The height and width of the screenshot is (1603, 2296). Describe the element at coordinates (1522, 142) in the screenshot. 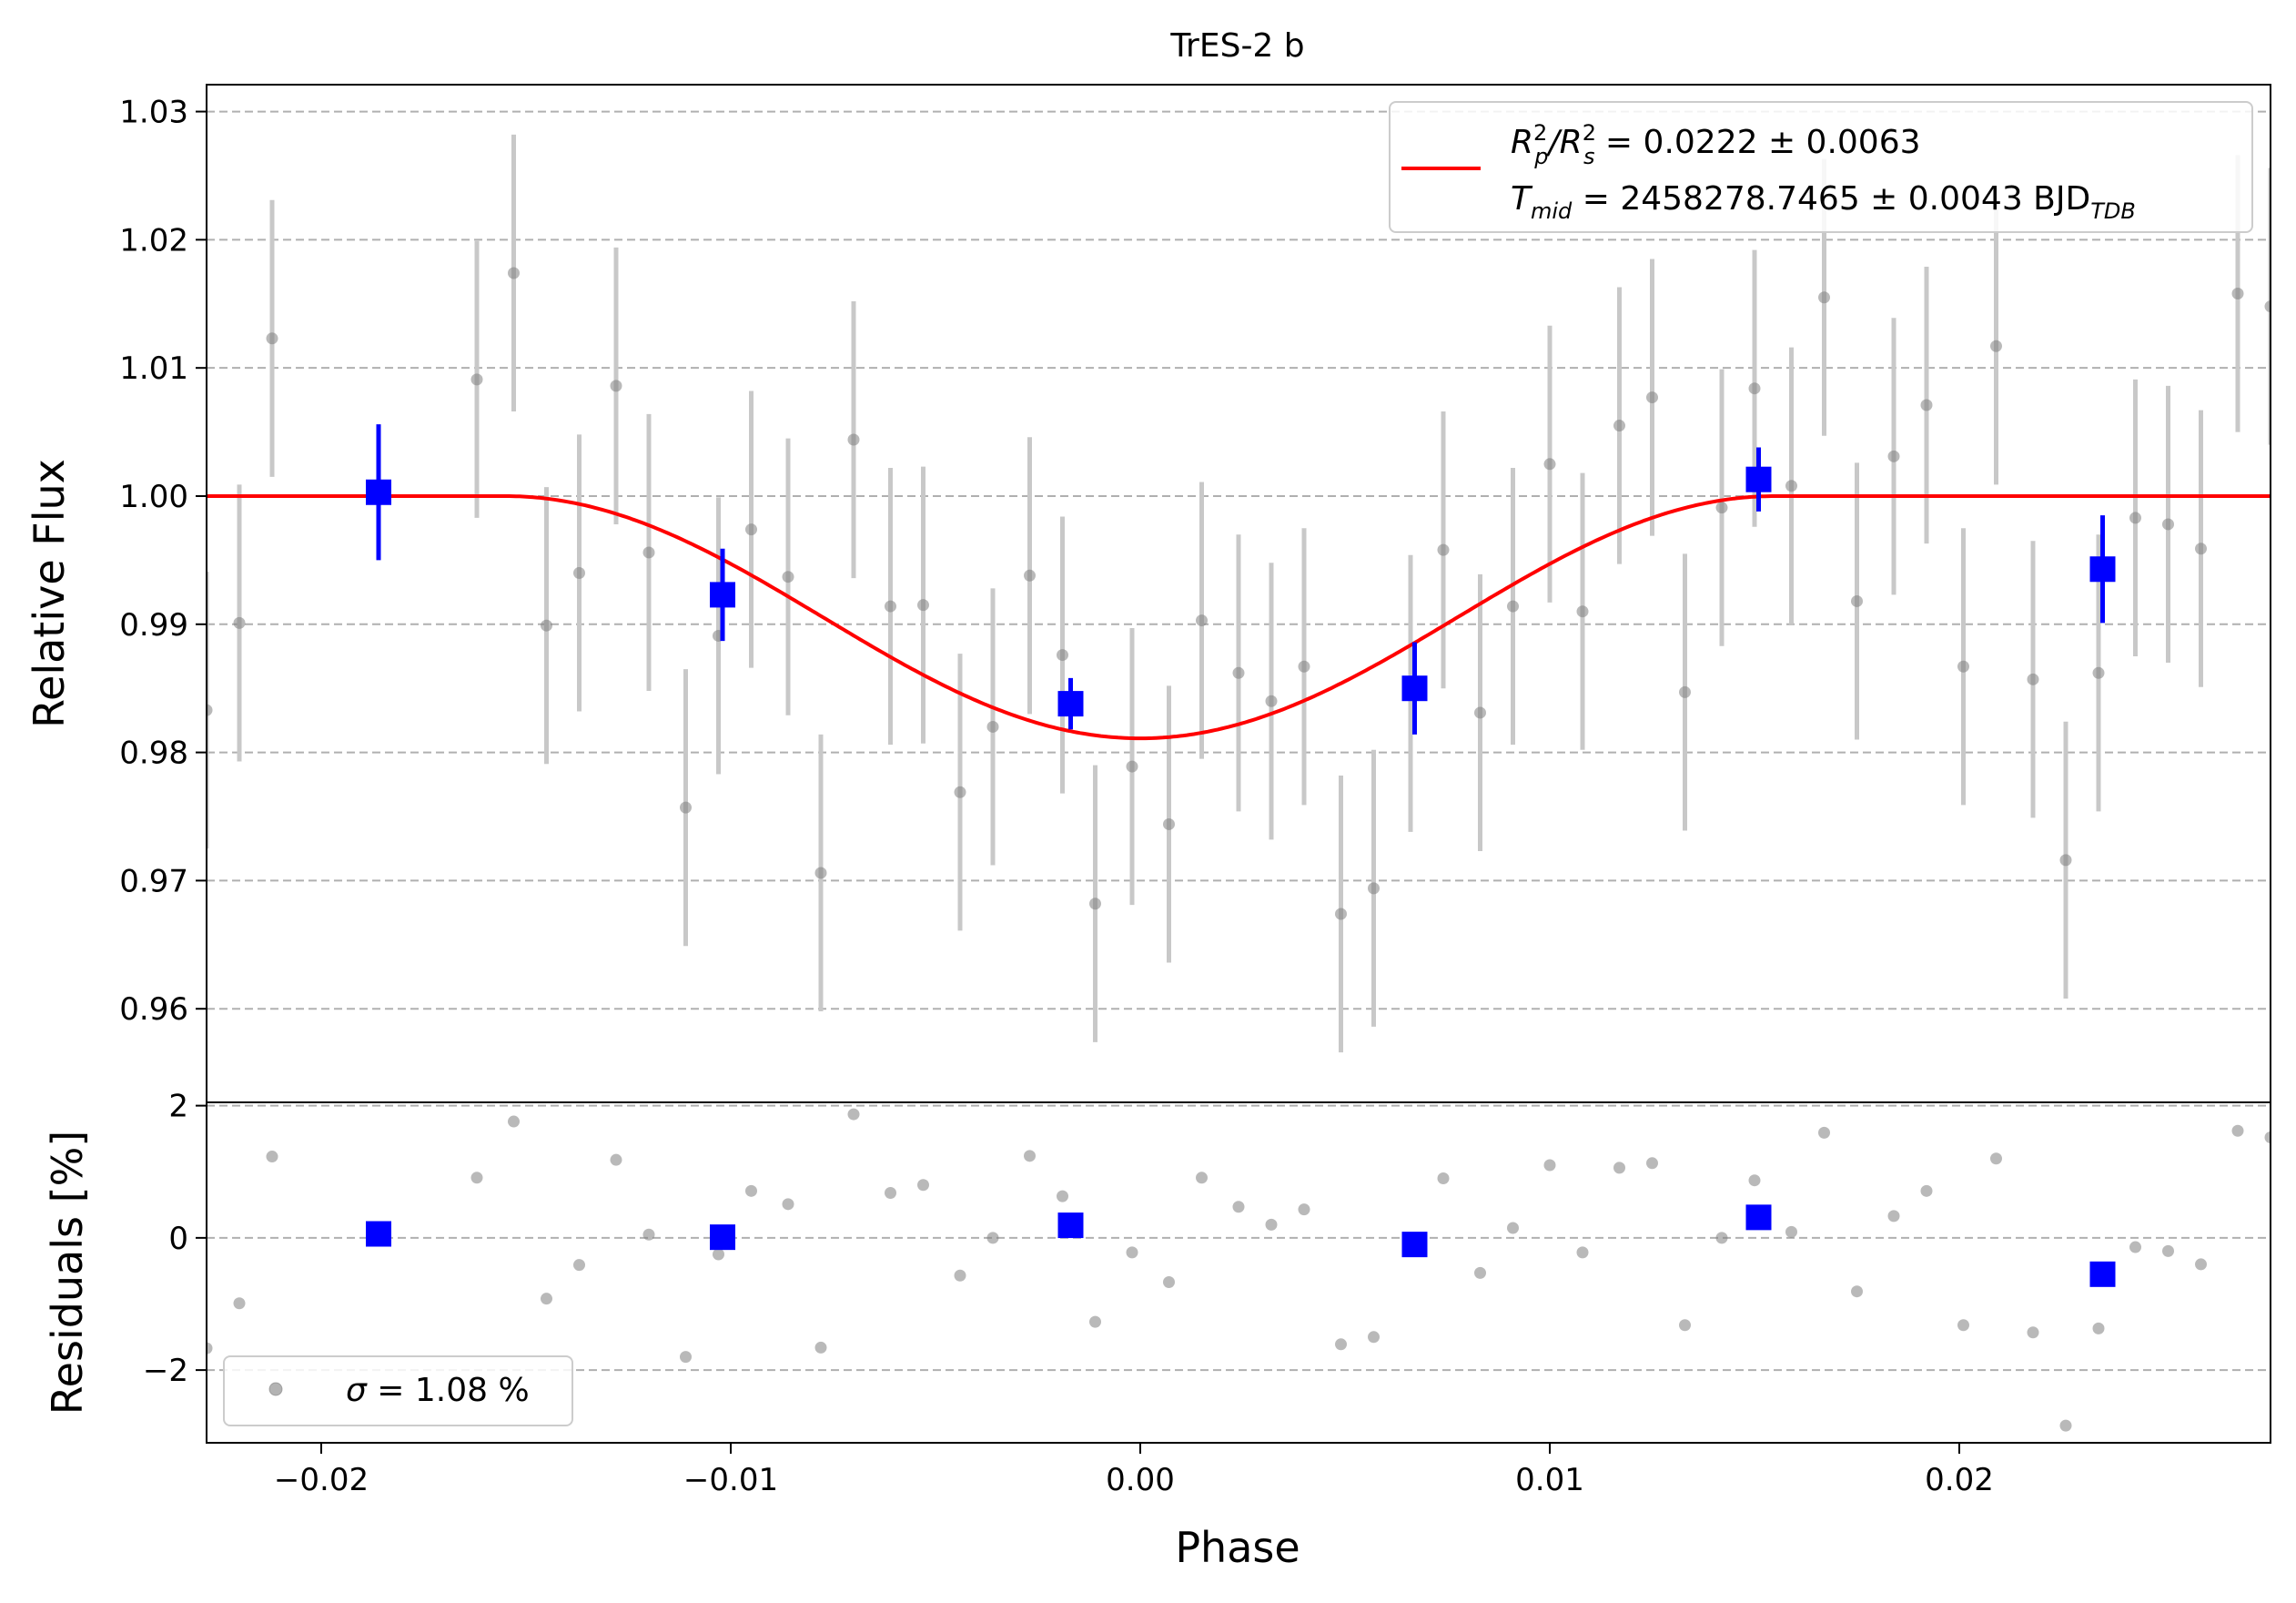

I see `rp-symbol: R` at that location.